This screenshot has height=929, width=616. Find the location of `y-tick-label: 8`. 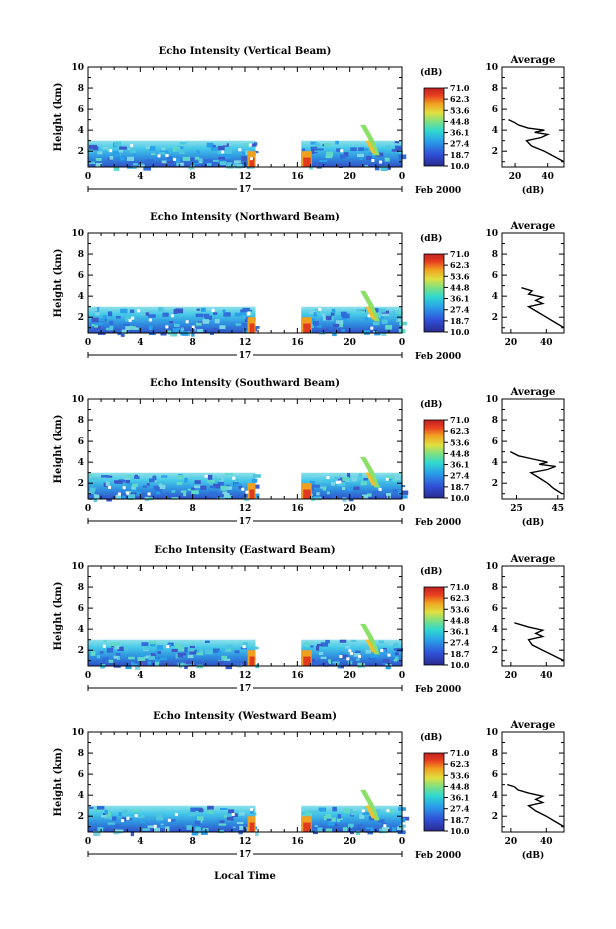

y-tick-label: 8 is located at coordinates (81, 255).